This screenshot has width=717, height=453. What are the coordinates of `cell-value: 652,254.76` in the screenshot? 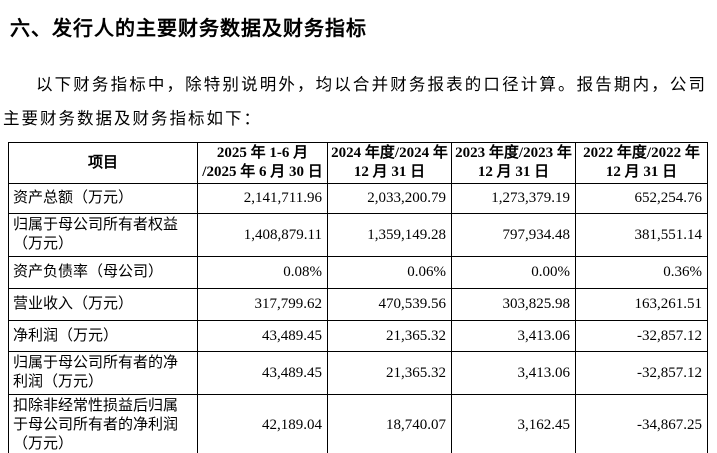 It's located at (641, 198).